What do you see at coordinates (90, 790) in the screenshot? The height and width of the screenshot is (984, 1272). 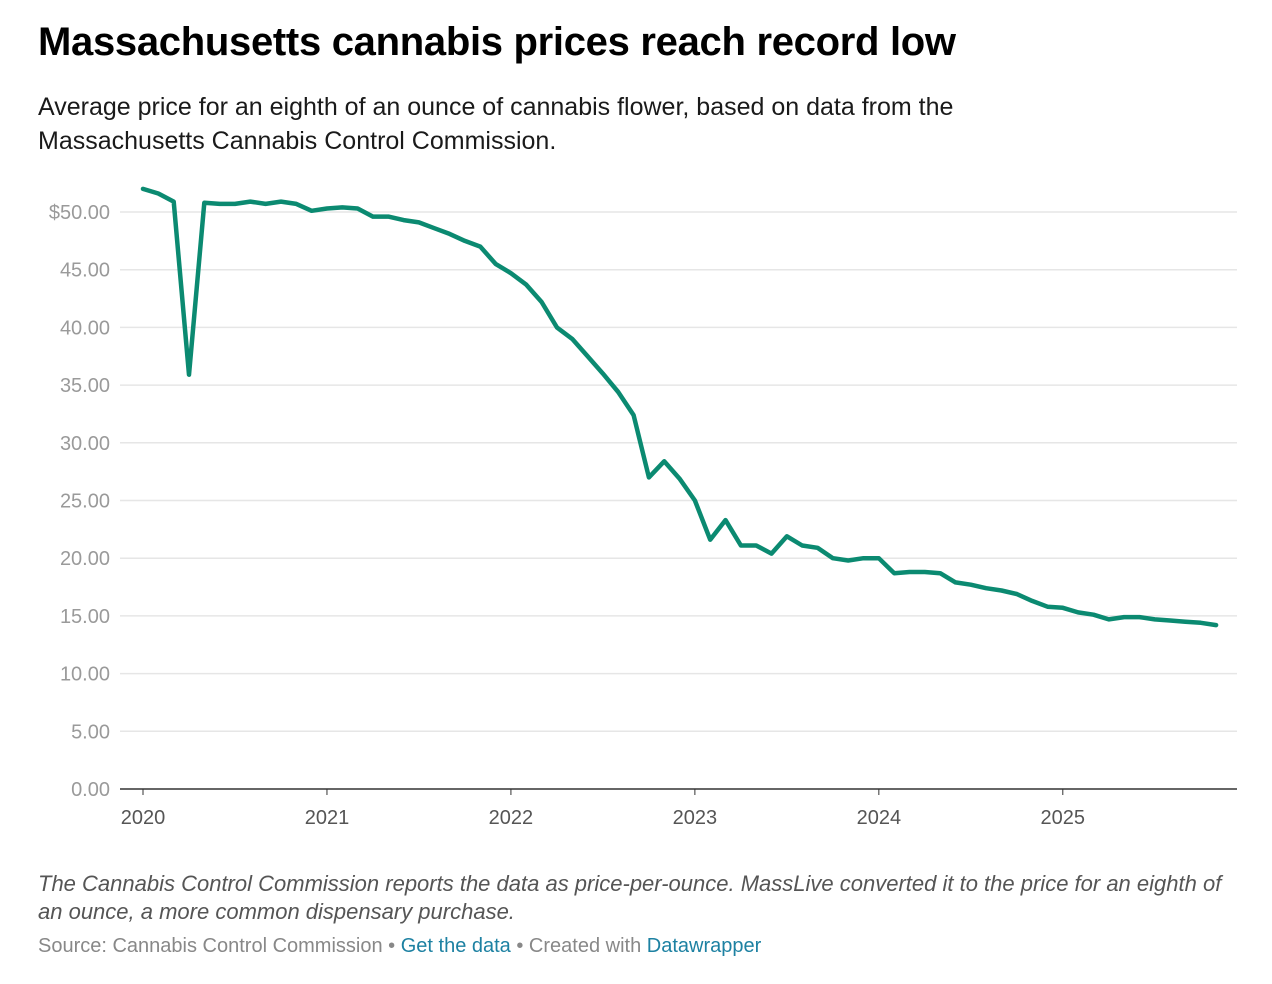 I see `y-tick-label: 0.00` at bounding box center [90, 790].